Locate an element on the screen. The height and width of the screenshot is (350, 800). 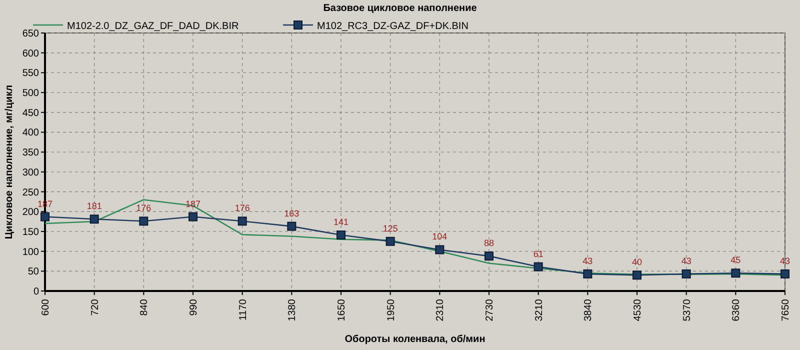
legend-label: M102-2.0_DZ_GAZ_DF_DAD_DK.BIR is located at coordinates (153, 26).